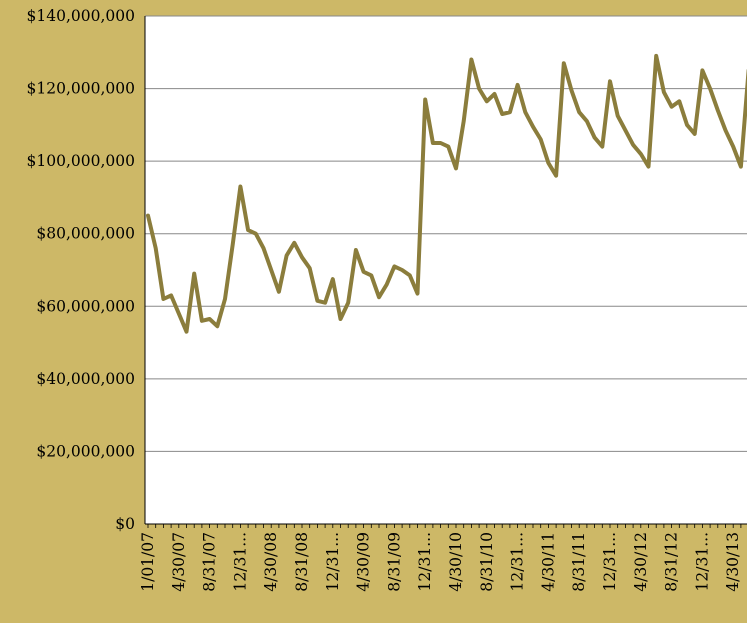 This screenshot has height=623, width=747. I want to click on y-tick-label: $40,000,000, so click(85, 379).